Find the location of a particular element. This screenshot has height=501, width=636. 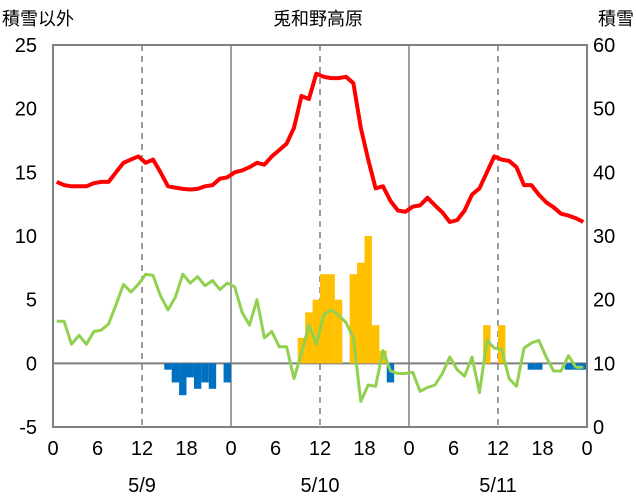

left-tick-label: 5 is located at coordinates (31, 301).